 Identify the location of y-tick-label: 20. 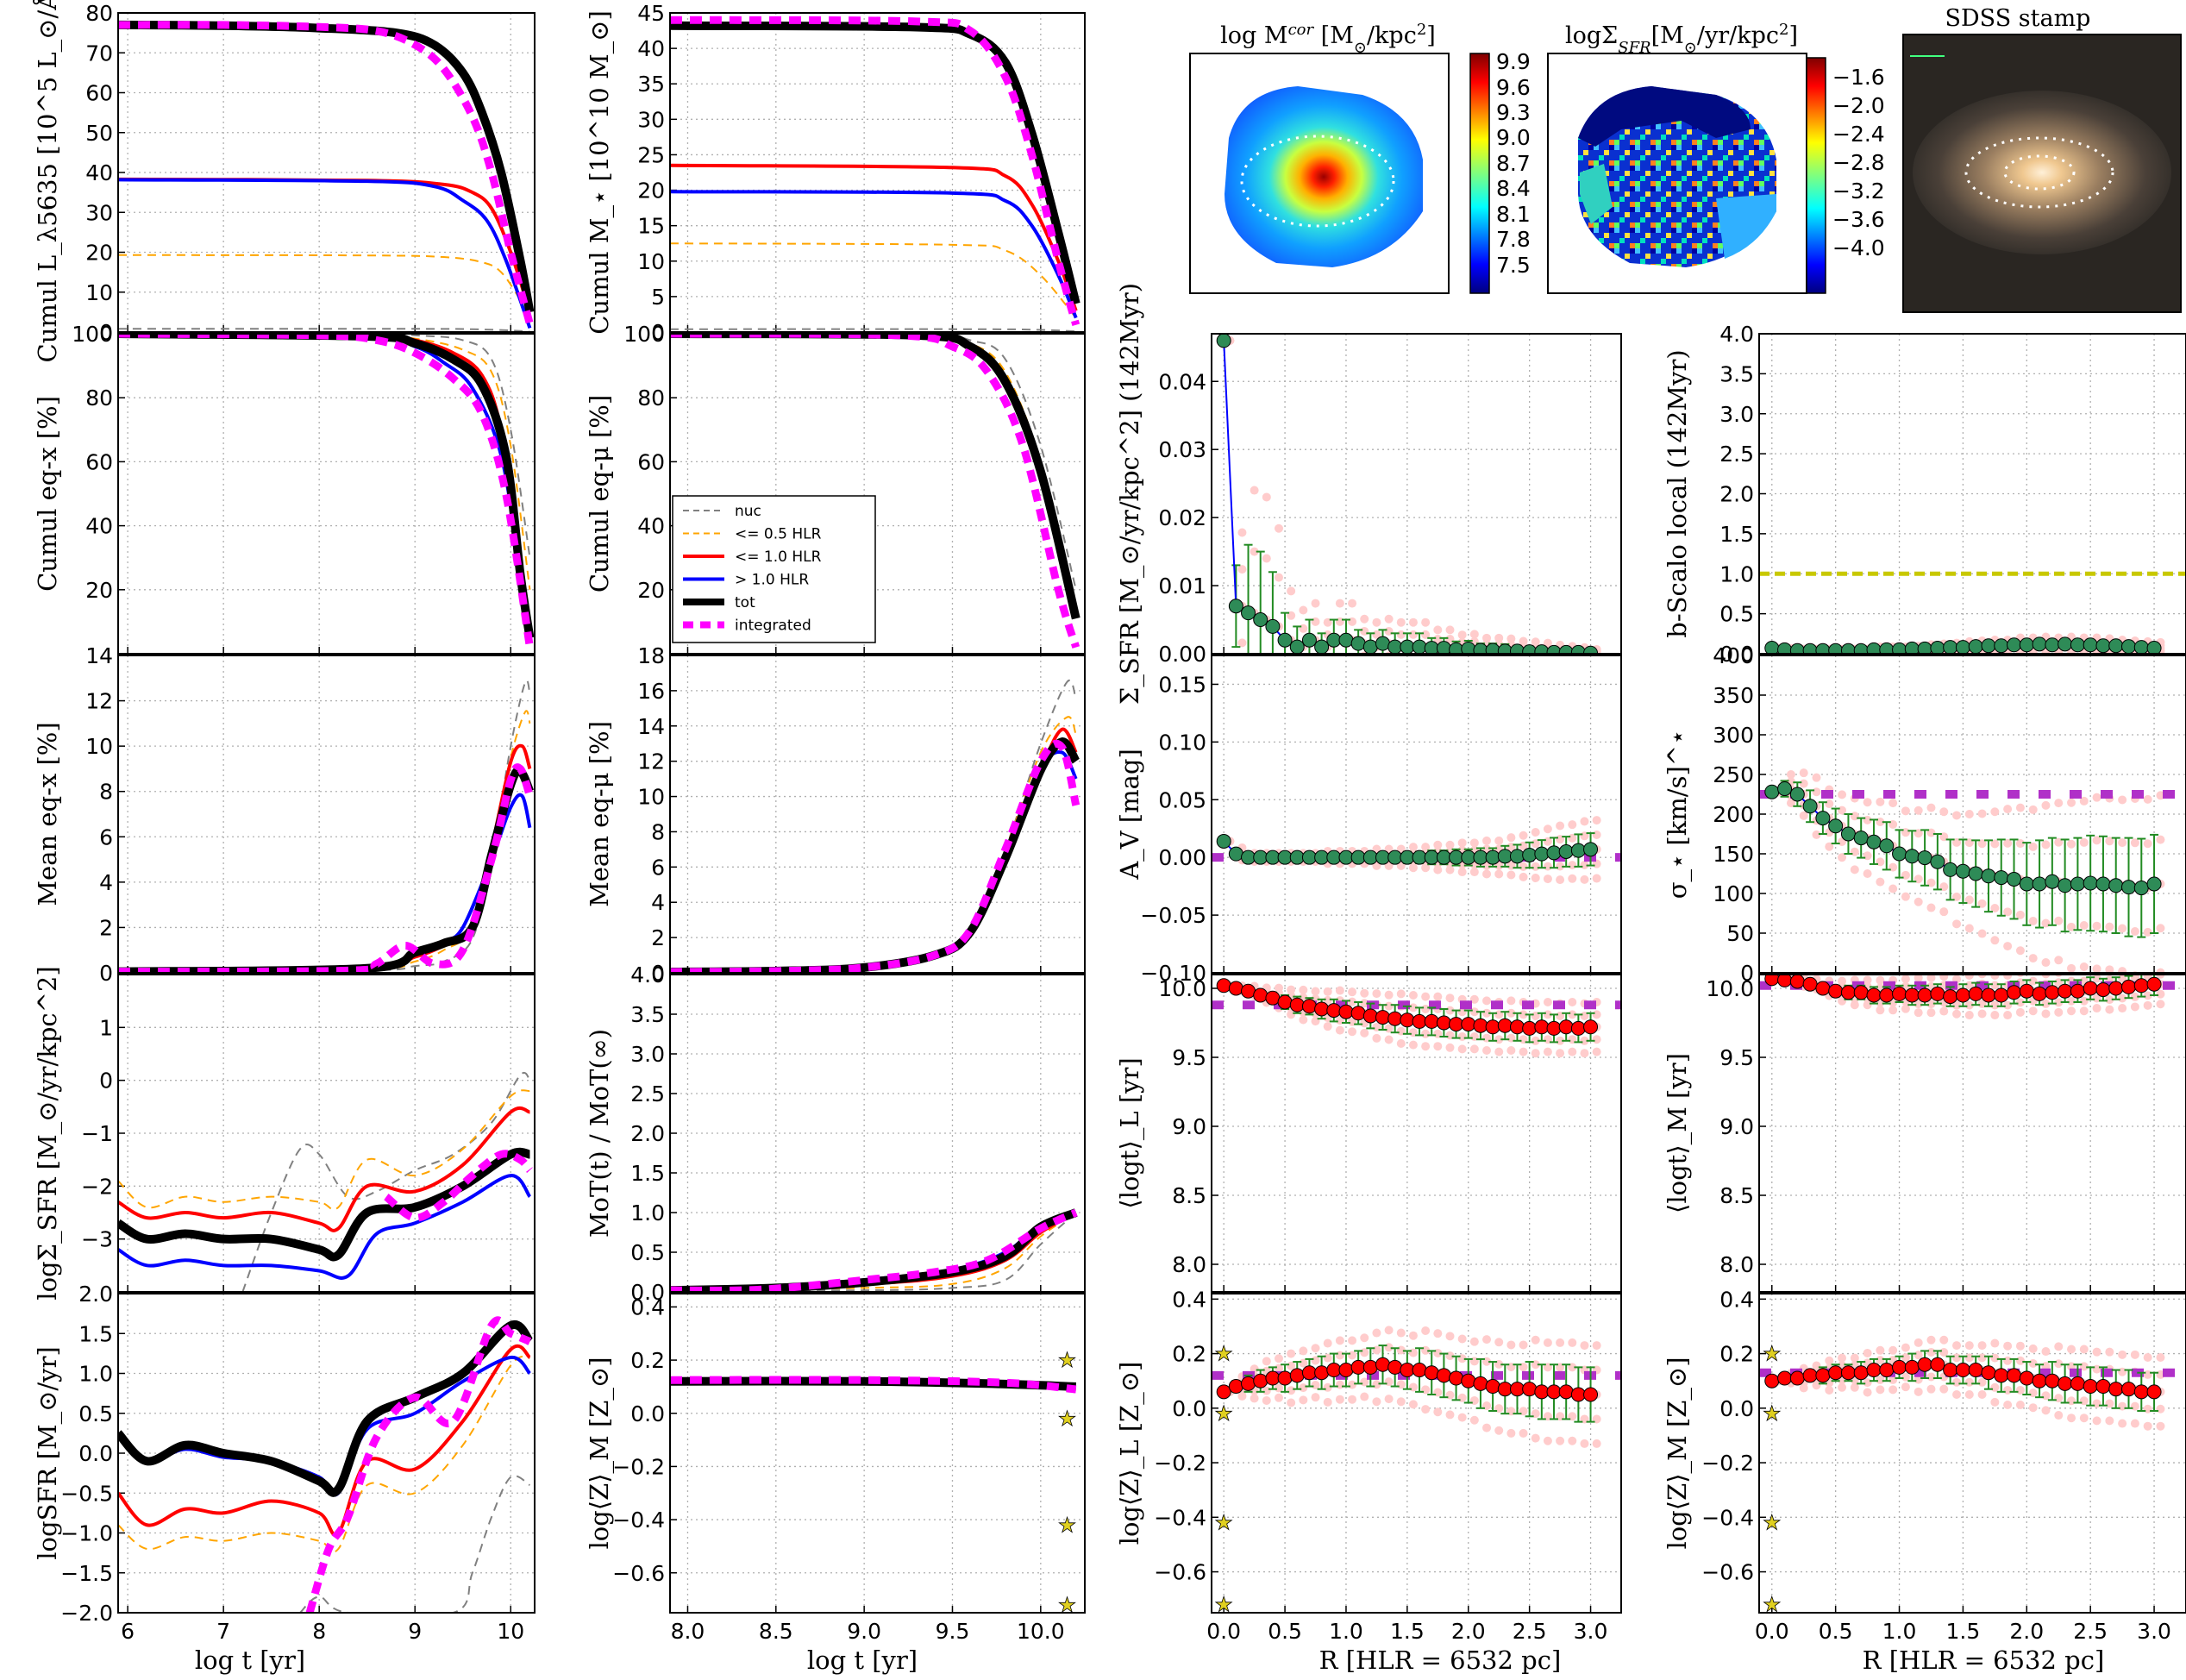
(99, 254).